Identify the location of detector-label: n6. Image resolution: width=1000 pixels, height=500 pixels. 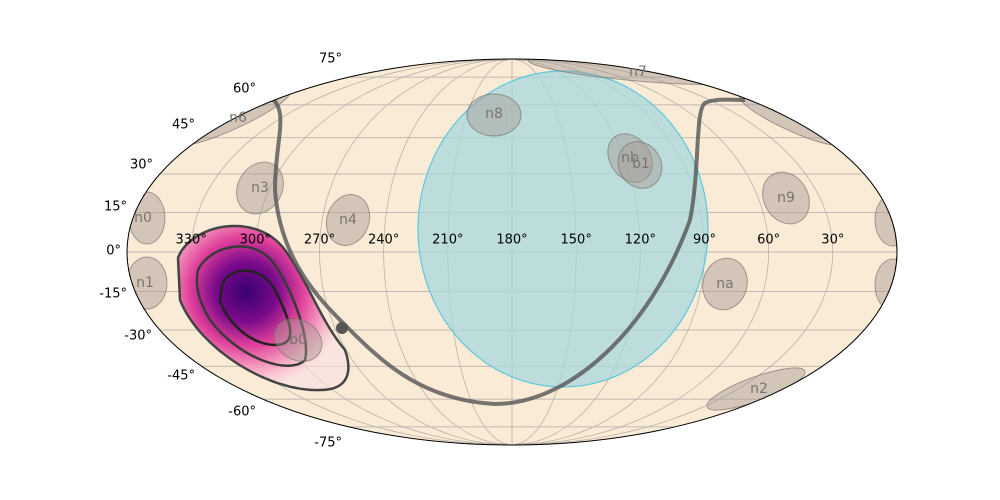
(238, 118).